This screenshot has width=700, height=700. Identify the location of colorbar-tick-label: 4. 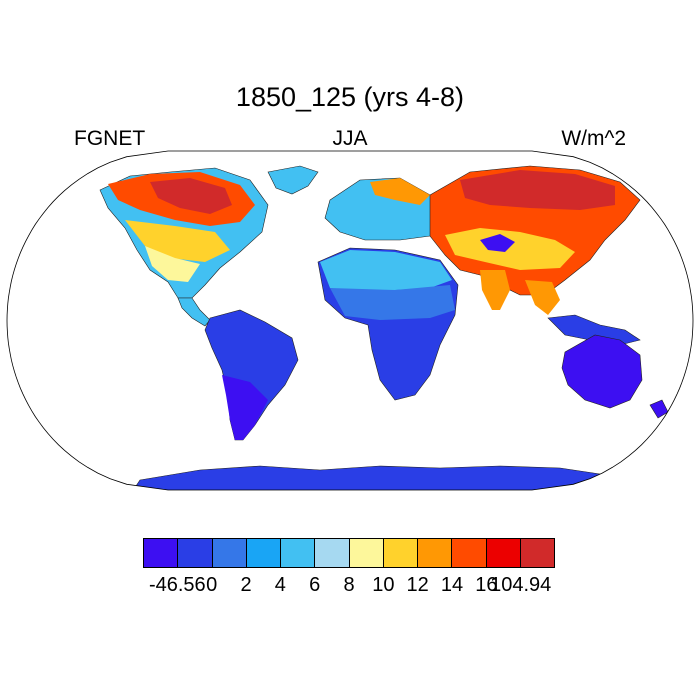
(280, 585).